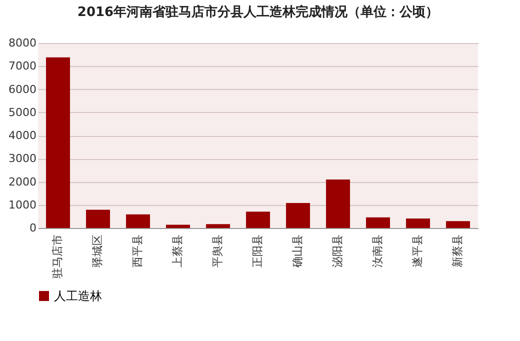 This screenshot has height=341, width=520. What do you see at coordinates (297, 251) in the screenshot?
I see `x-tick-label: 确山县` at bounding box center [297, 251].